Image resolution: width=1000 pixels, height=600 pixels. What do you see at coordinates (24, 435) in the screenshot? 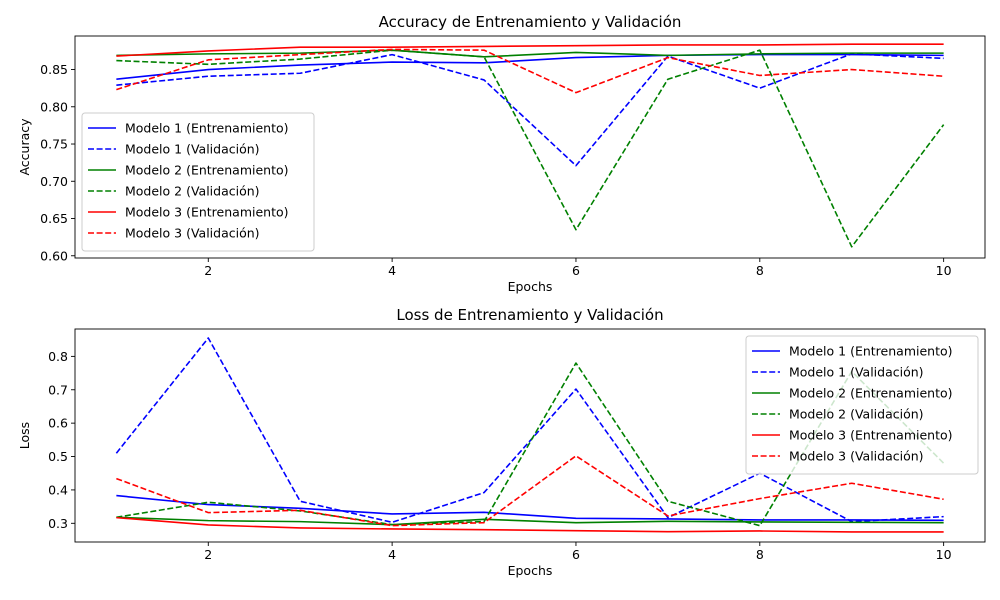
I see `panel-2-y-axis-label: Loss` at bounding box center [24, 435].